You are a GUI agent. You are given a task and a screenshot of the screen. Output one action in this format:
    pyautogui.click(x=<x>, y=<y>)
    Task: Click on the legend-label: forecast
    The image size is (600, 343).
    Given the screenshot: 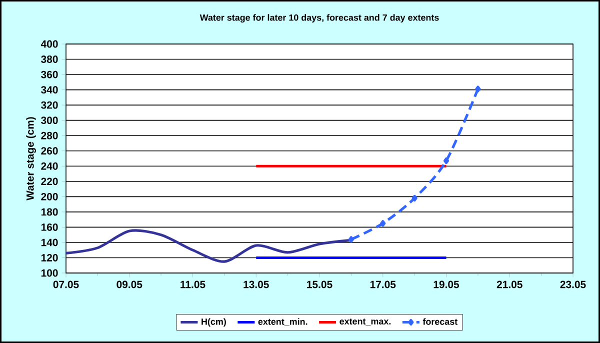 What is the action you would take?
    pyautogui.click(x=440, y=321)
    